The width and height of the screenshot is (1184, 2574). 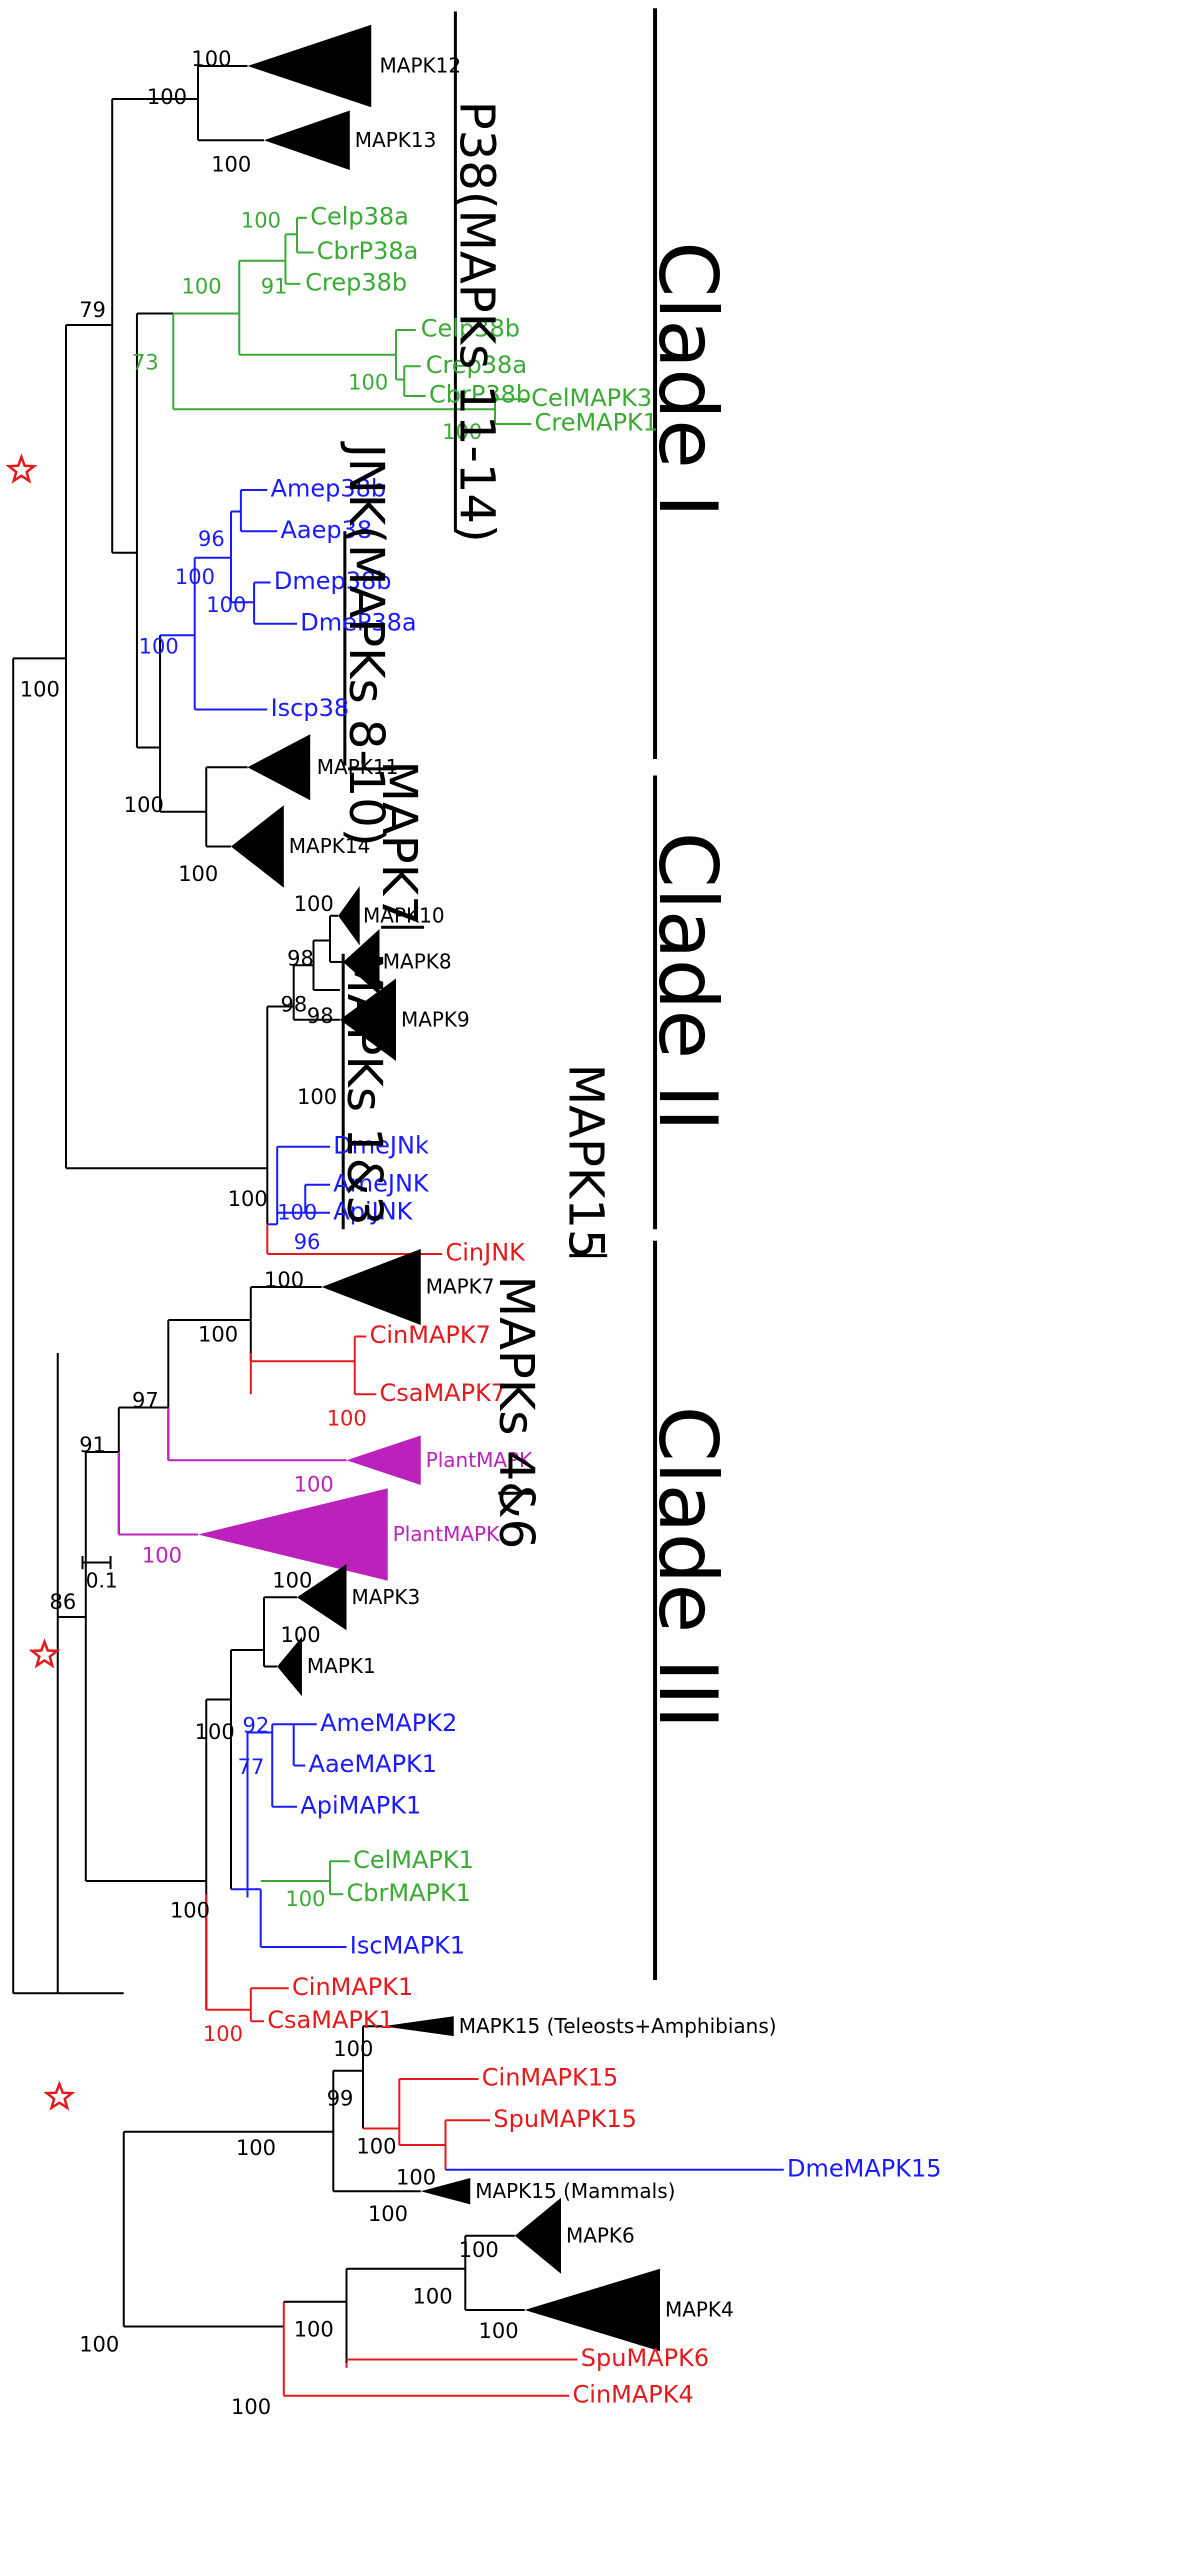 What do you see at coordinates (699, 2310) in the screenshot?
I see `taxon-label: MAPK4` at bounding box center [699, 2310].